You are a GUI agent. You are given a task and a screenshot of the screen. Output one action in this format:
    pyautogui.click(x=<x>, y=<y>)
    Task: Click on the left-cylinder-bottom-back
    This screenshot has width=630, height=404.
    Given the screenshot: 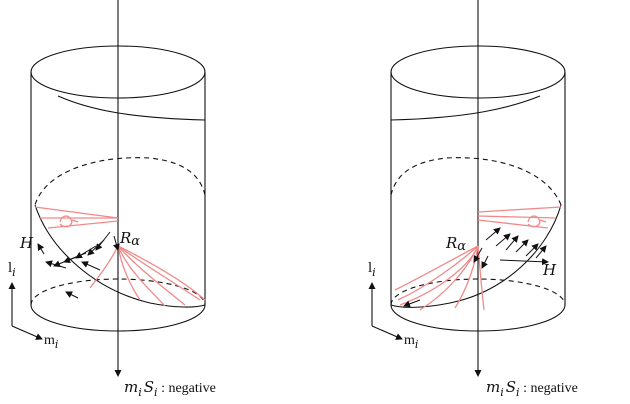 What is the action you would take?
    pyautogui.click(x=118, y=292)
    